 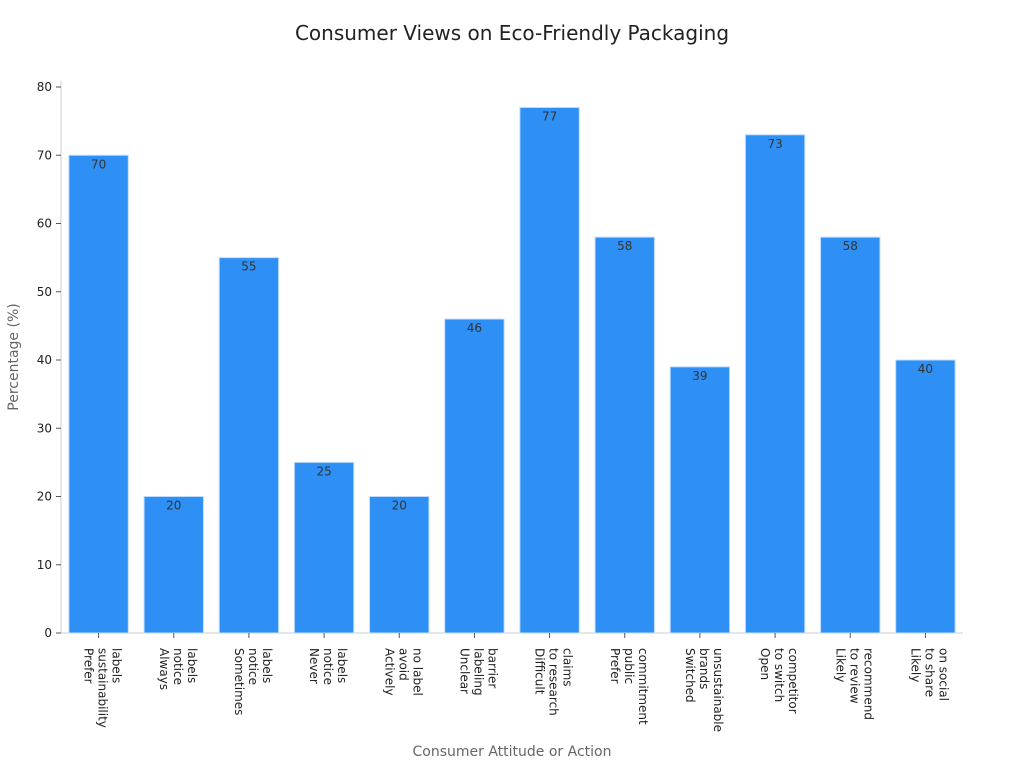 I want to click on y-tick-label: 0, so click(x=48, y=633).